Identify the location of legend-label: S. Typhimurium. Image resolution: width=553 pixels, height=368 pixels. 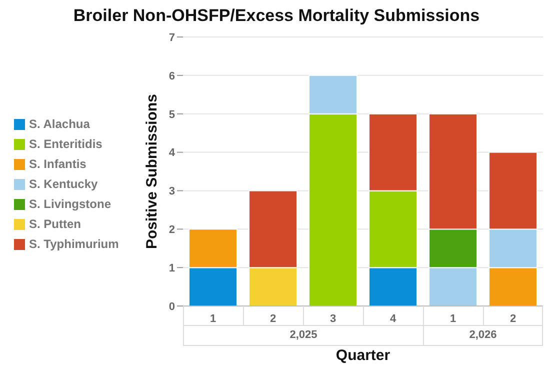
(74, 244).